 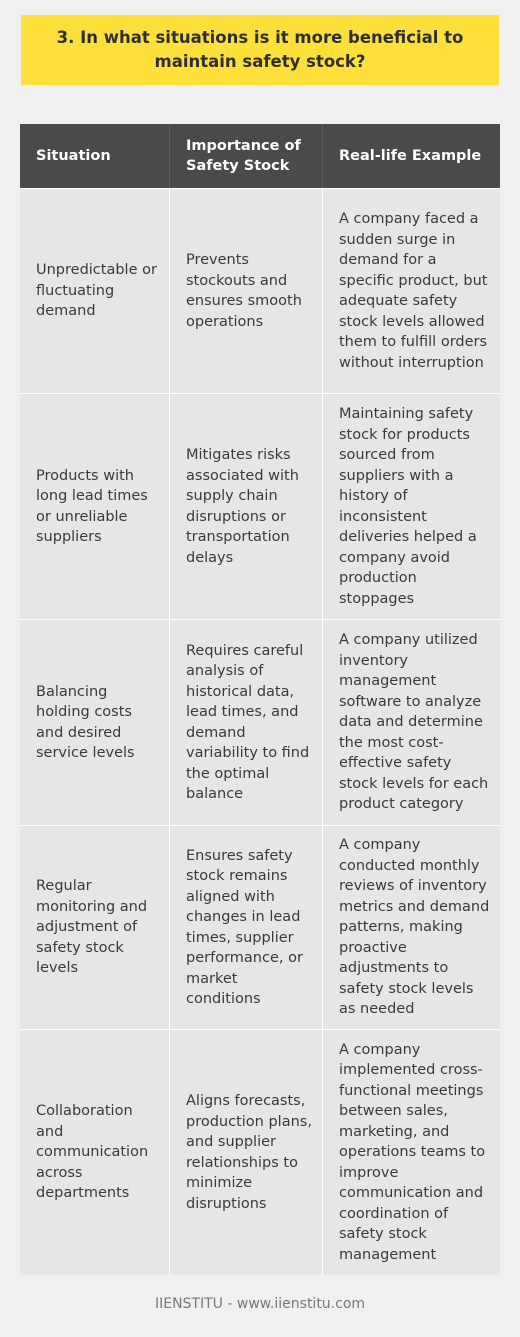 What do you see at coordinates (246, 156) in the screenshot?
I see `header-importance: Importance of Safety Stock` at bounding box center [246, 156].